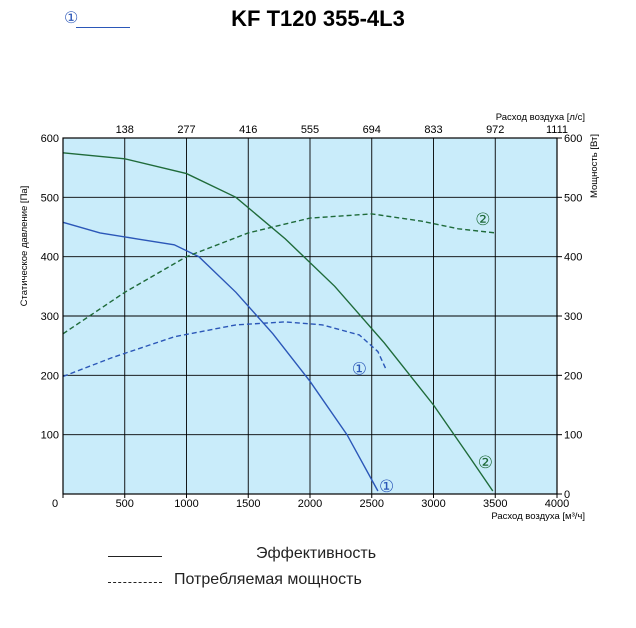 This screenshot has height=628, width=636. What do you see at coordinates (372, 504) in the screenshot?
I see `x-bottom-tick-label: 2500` at bounding box center [372, 504].